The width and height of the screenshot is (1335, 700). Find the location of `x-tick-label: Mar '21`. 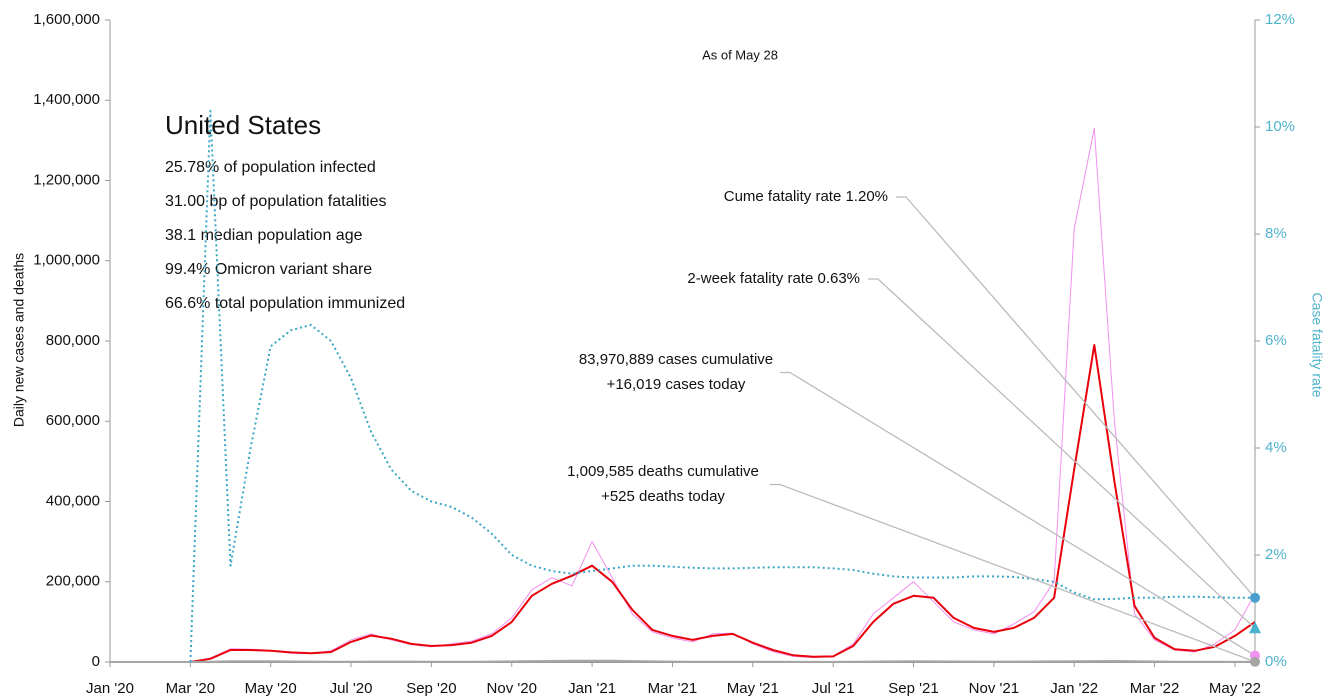

x-tick-label: Mar '21 is located at coordinates (673, 688).